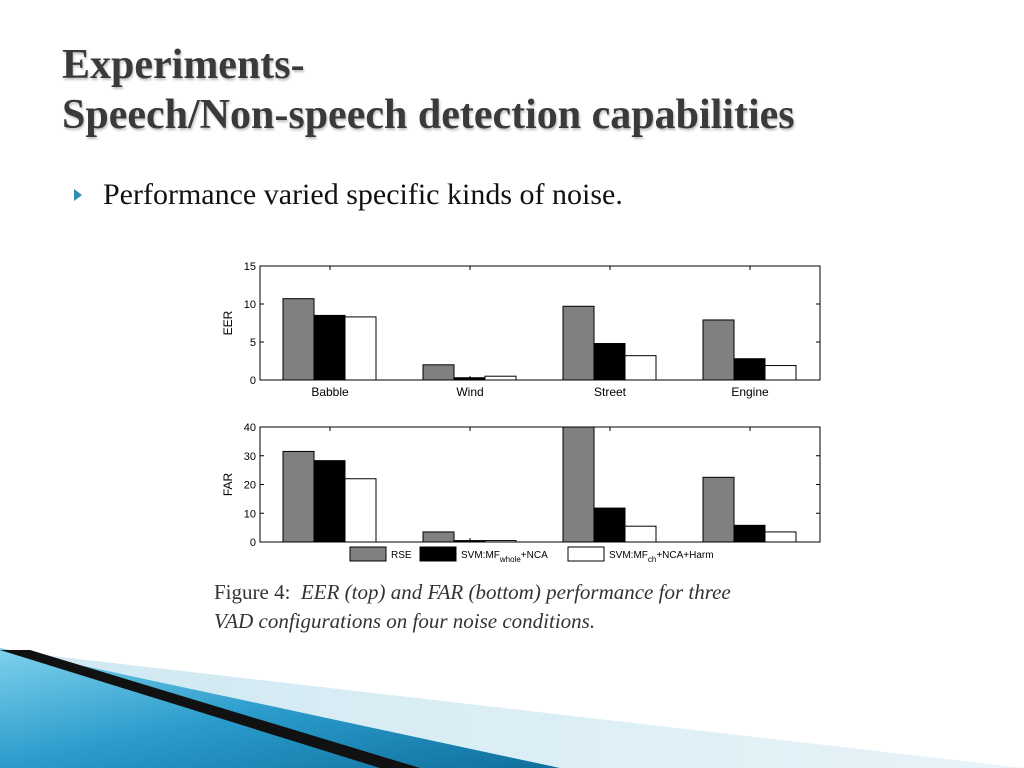  Describe the element at coordinates (504, 557) in the screenshot. I see `legend-label-1: SVM:MFwhole+NCA` at that location.